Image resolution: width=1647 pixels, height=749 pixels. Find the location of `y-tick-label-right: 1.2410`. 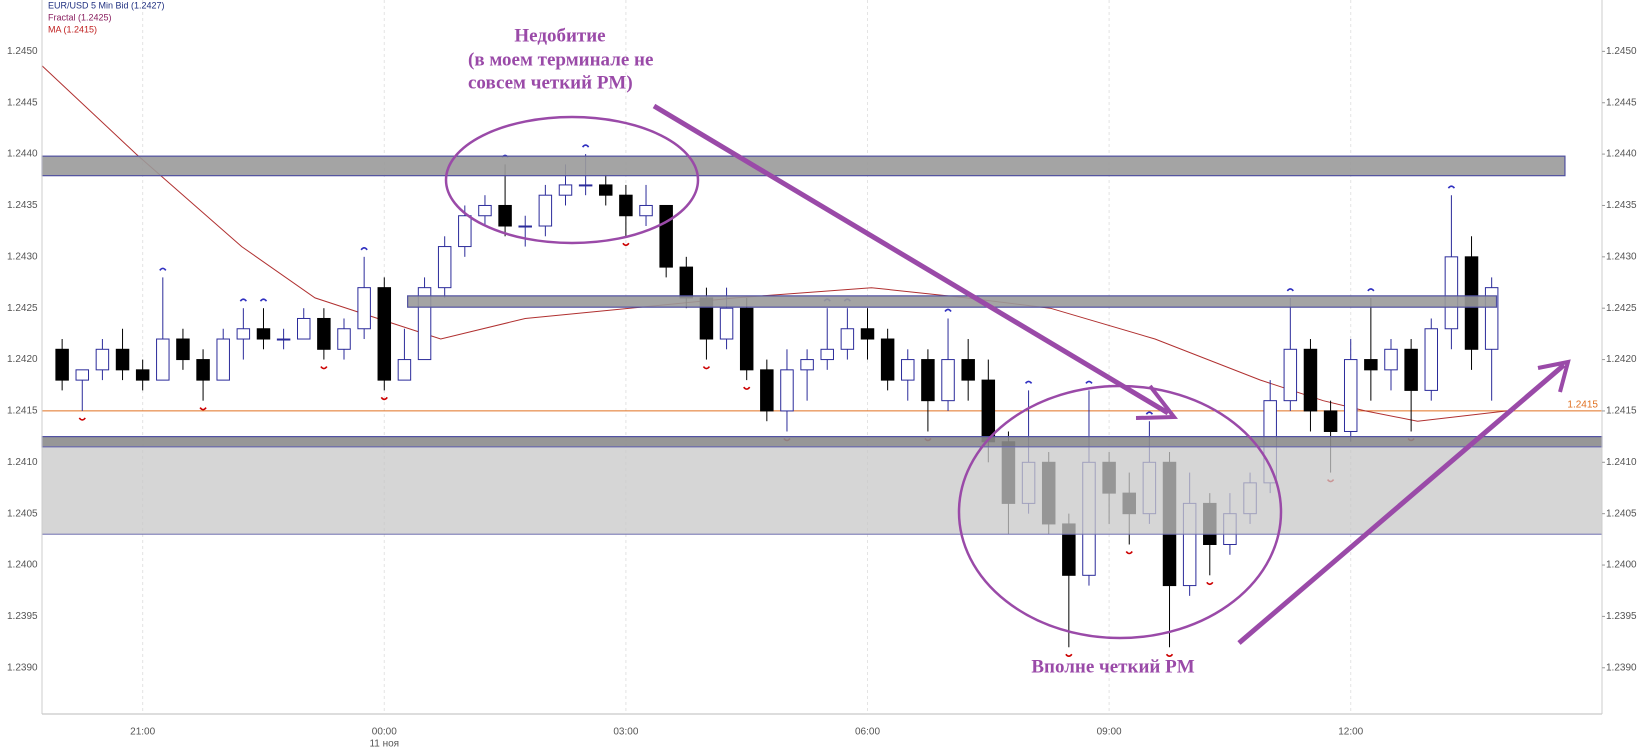

y-tick-label-right: 1.2410 is located at coordinates (1621, 462).